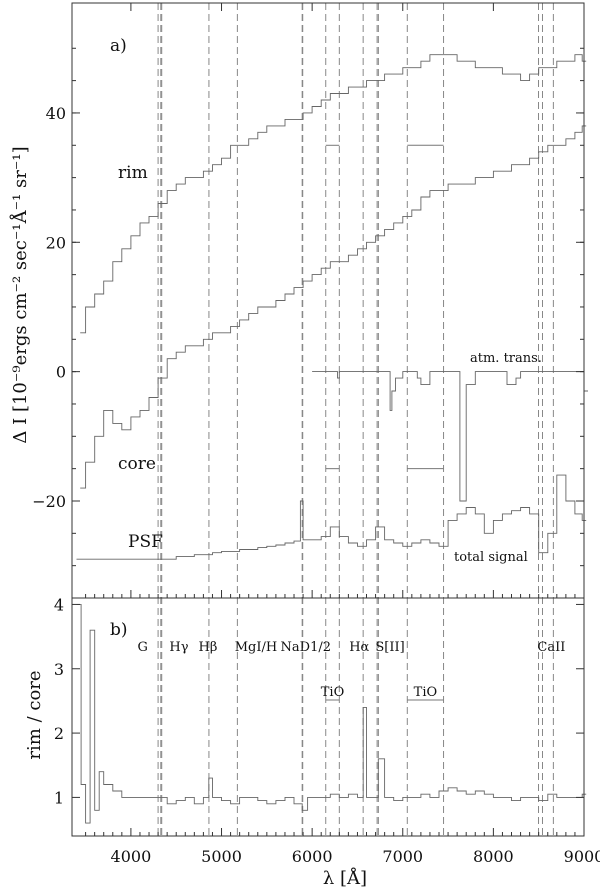 The height and width of the screenshot is (890, 600). What do you see at coordinates (402, 856) in the screenshot?
I see `x-tick-label: 7000` at bounding box center [402, 856].